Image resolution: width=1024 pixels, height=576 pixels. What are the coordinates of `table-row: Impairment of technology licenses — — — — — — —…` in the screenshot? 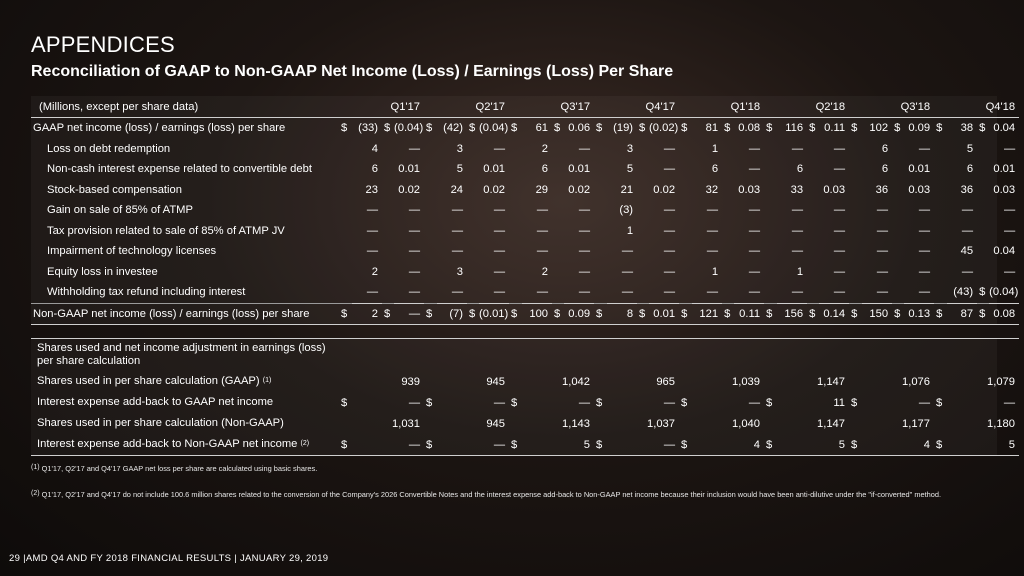 It's located at (525, 251).